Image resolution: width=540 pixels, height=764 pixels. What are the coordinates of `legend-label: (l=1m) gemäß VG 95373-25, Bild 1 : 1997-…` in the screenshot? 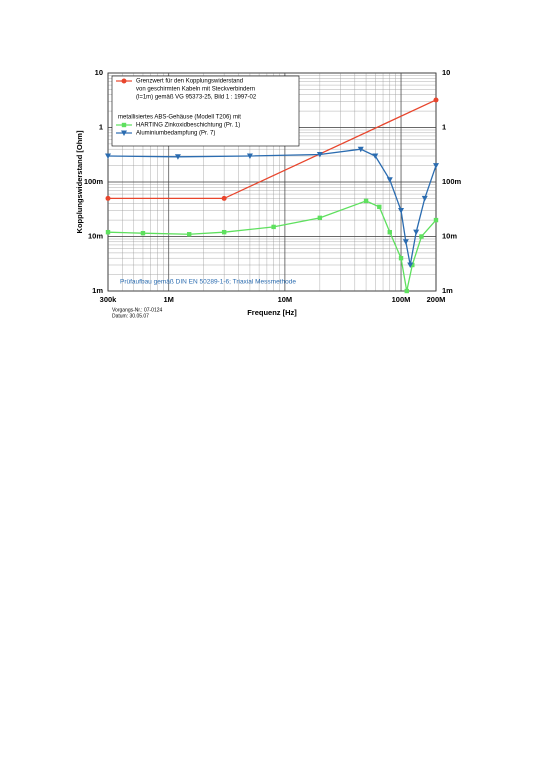 It's located at (196, 98).